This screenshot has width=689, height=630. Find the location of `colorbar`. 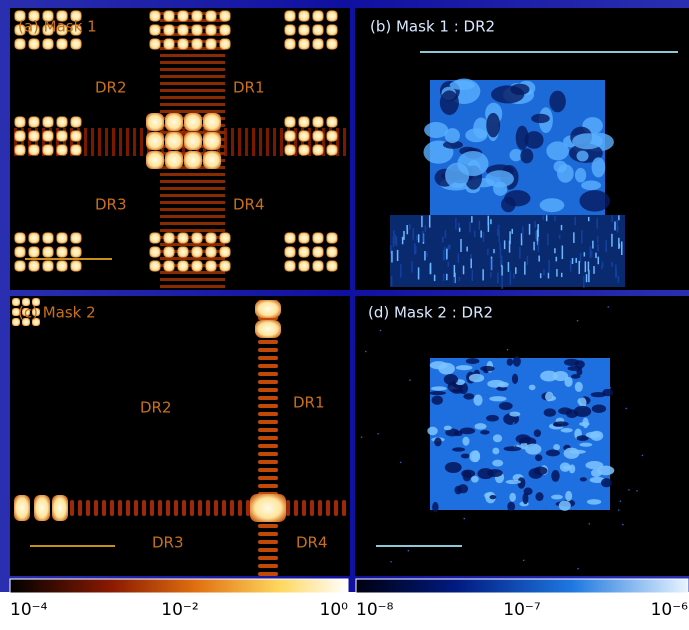

colorbar is located at coordinates (179, 586).